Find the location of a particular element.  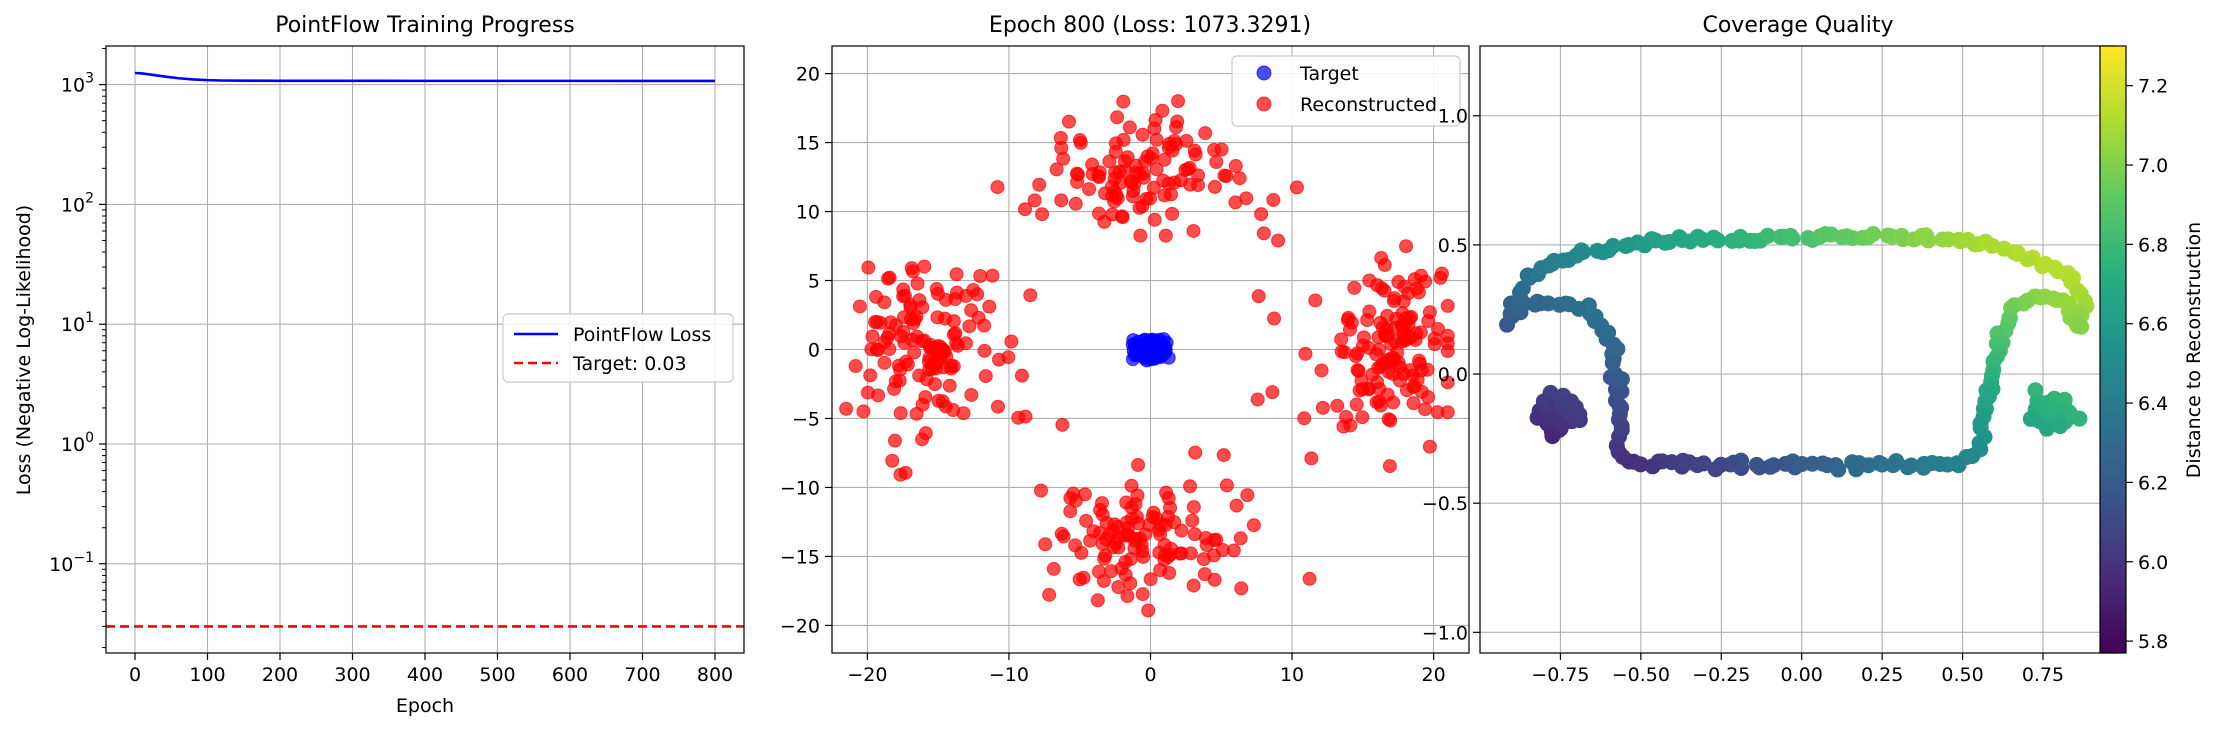

y-tick-label: 0.0 is located at coordinates (1453, 375).